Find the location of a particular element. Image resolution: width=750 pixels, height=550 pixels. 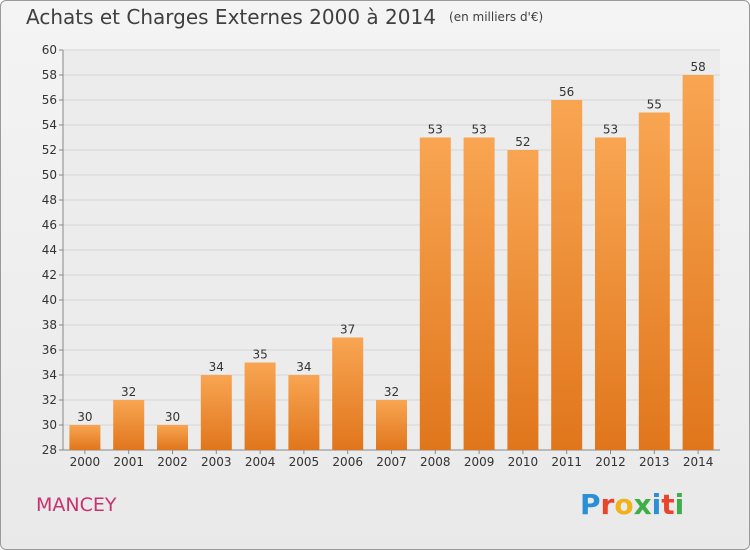

y-tick-label: 44 is located at coordinates (49, 250).